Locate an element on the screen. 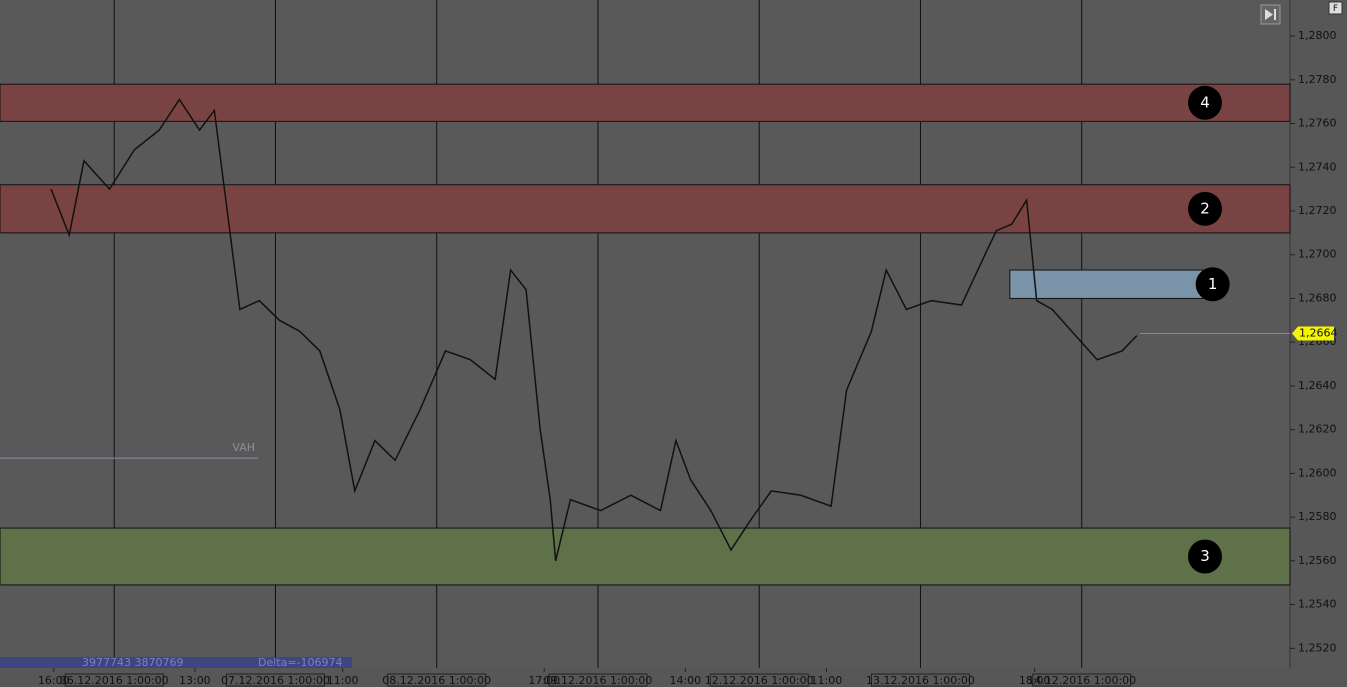 The width and height of the screenshot is (1347, 687). y-tick-label: 1,2640 is located at coordinates (1317, 385).